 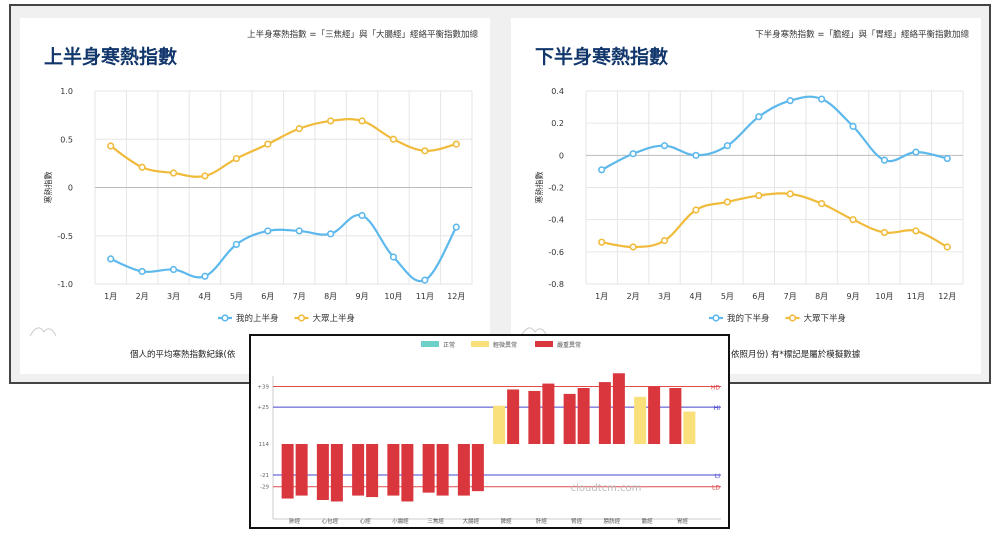 What do you see at coordinates (435, 521) in the screenshot?
I see `x-tick-label: 三焦經` at bounding box center [435, 521].